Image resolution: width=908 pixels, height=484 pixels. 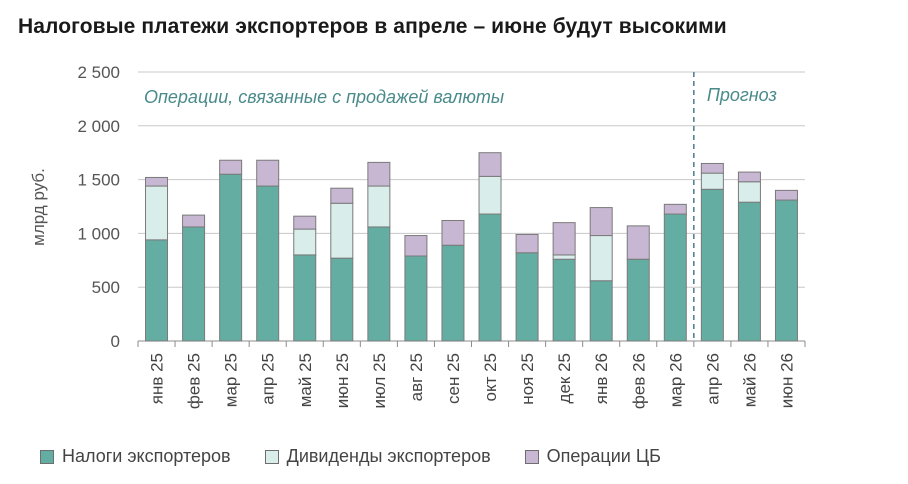 What do you see at coordinates (749, 380) in the screenshot?
I see `x-tick-label: май 26` at bounding box center [749, 380].